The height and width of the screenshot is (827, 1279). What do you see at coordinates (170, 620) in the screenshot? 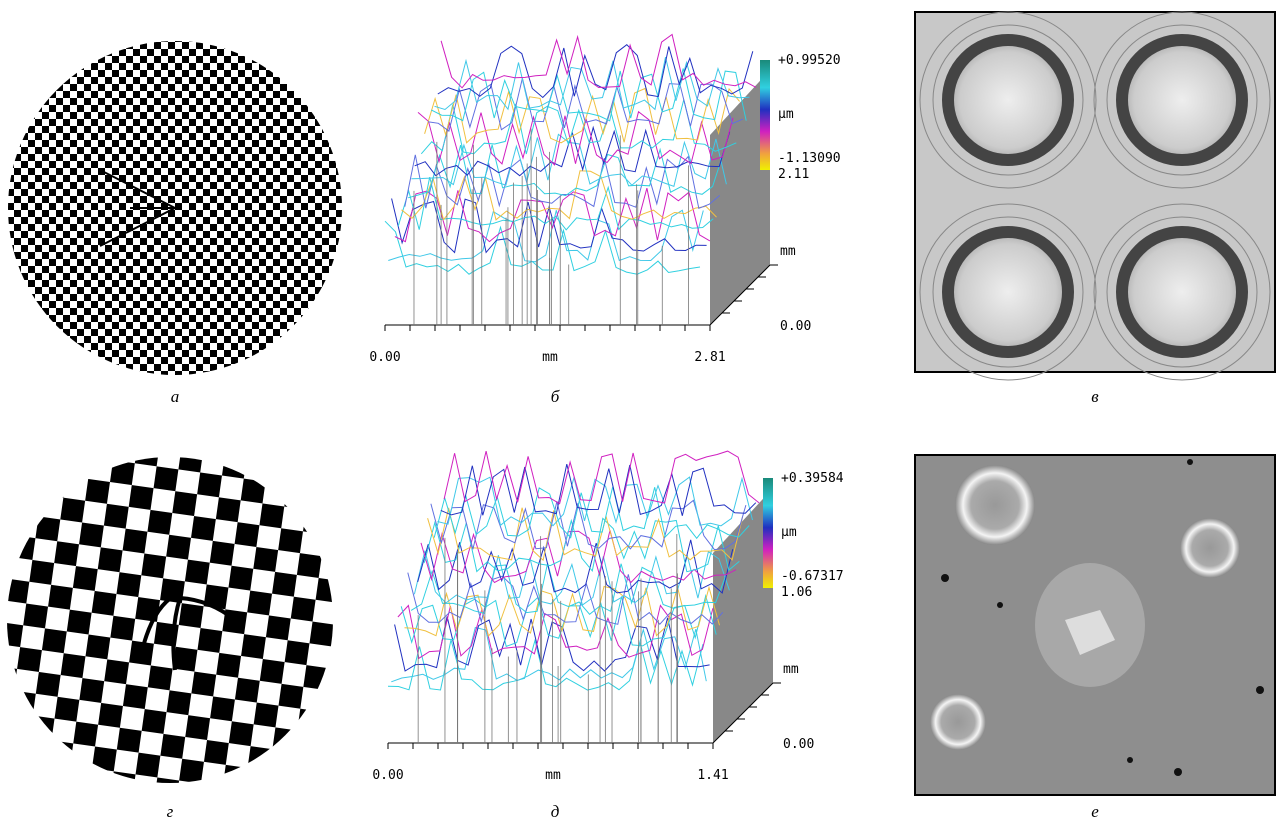
I see `checkerboard-g` at bounding box center [170, 620].